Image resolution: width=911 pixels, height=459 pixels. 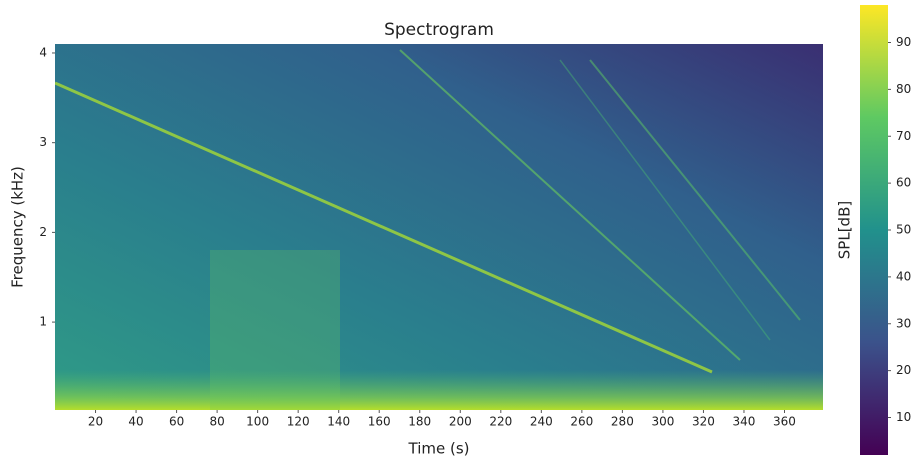 I want to click on x-tick-label: 300, so click(x=662, y=422).